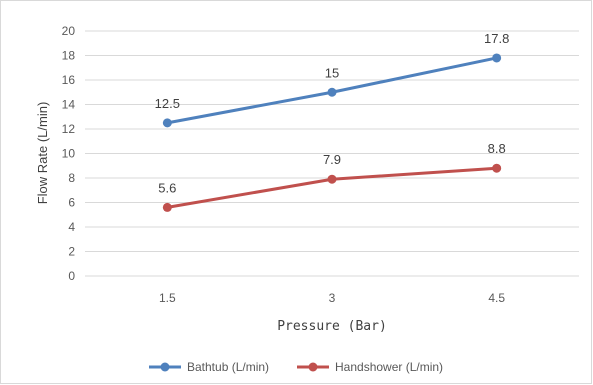 The height and width of the screenshot is (385, 593). What do you see at coordinates (71, 252) in the screenshot?
I see `y-tick-label: 2` at bounding box center [71, 252].